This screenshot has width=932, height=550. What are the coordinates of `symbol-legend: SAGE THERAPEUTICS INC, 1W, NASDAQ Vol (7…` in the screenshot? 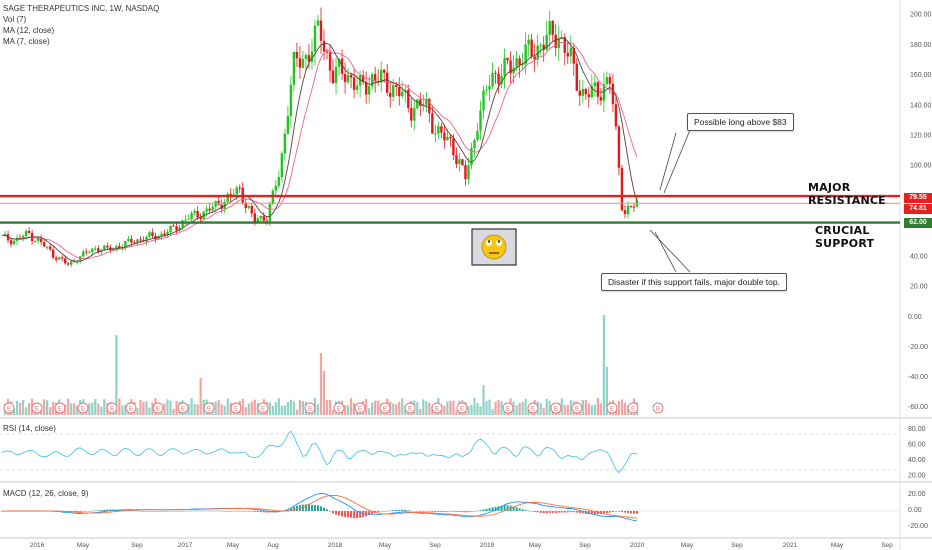 It's located at (81, 25).